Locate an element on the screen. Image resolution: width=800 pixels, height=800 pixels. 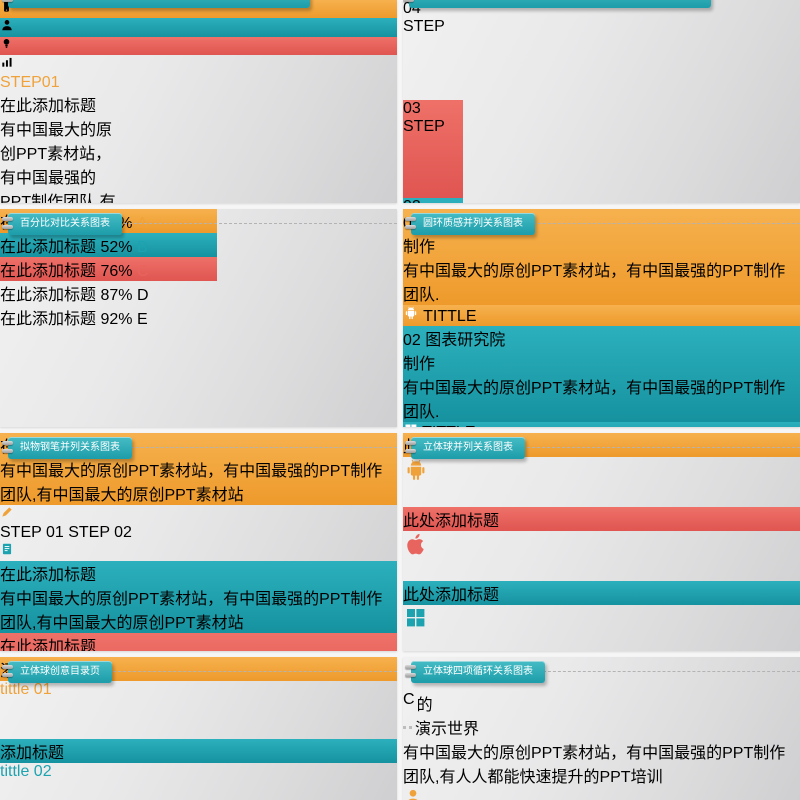
slide-title: 百分比对比关系图表 is located at coordinates (65, 223).